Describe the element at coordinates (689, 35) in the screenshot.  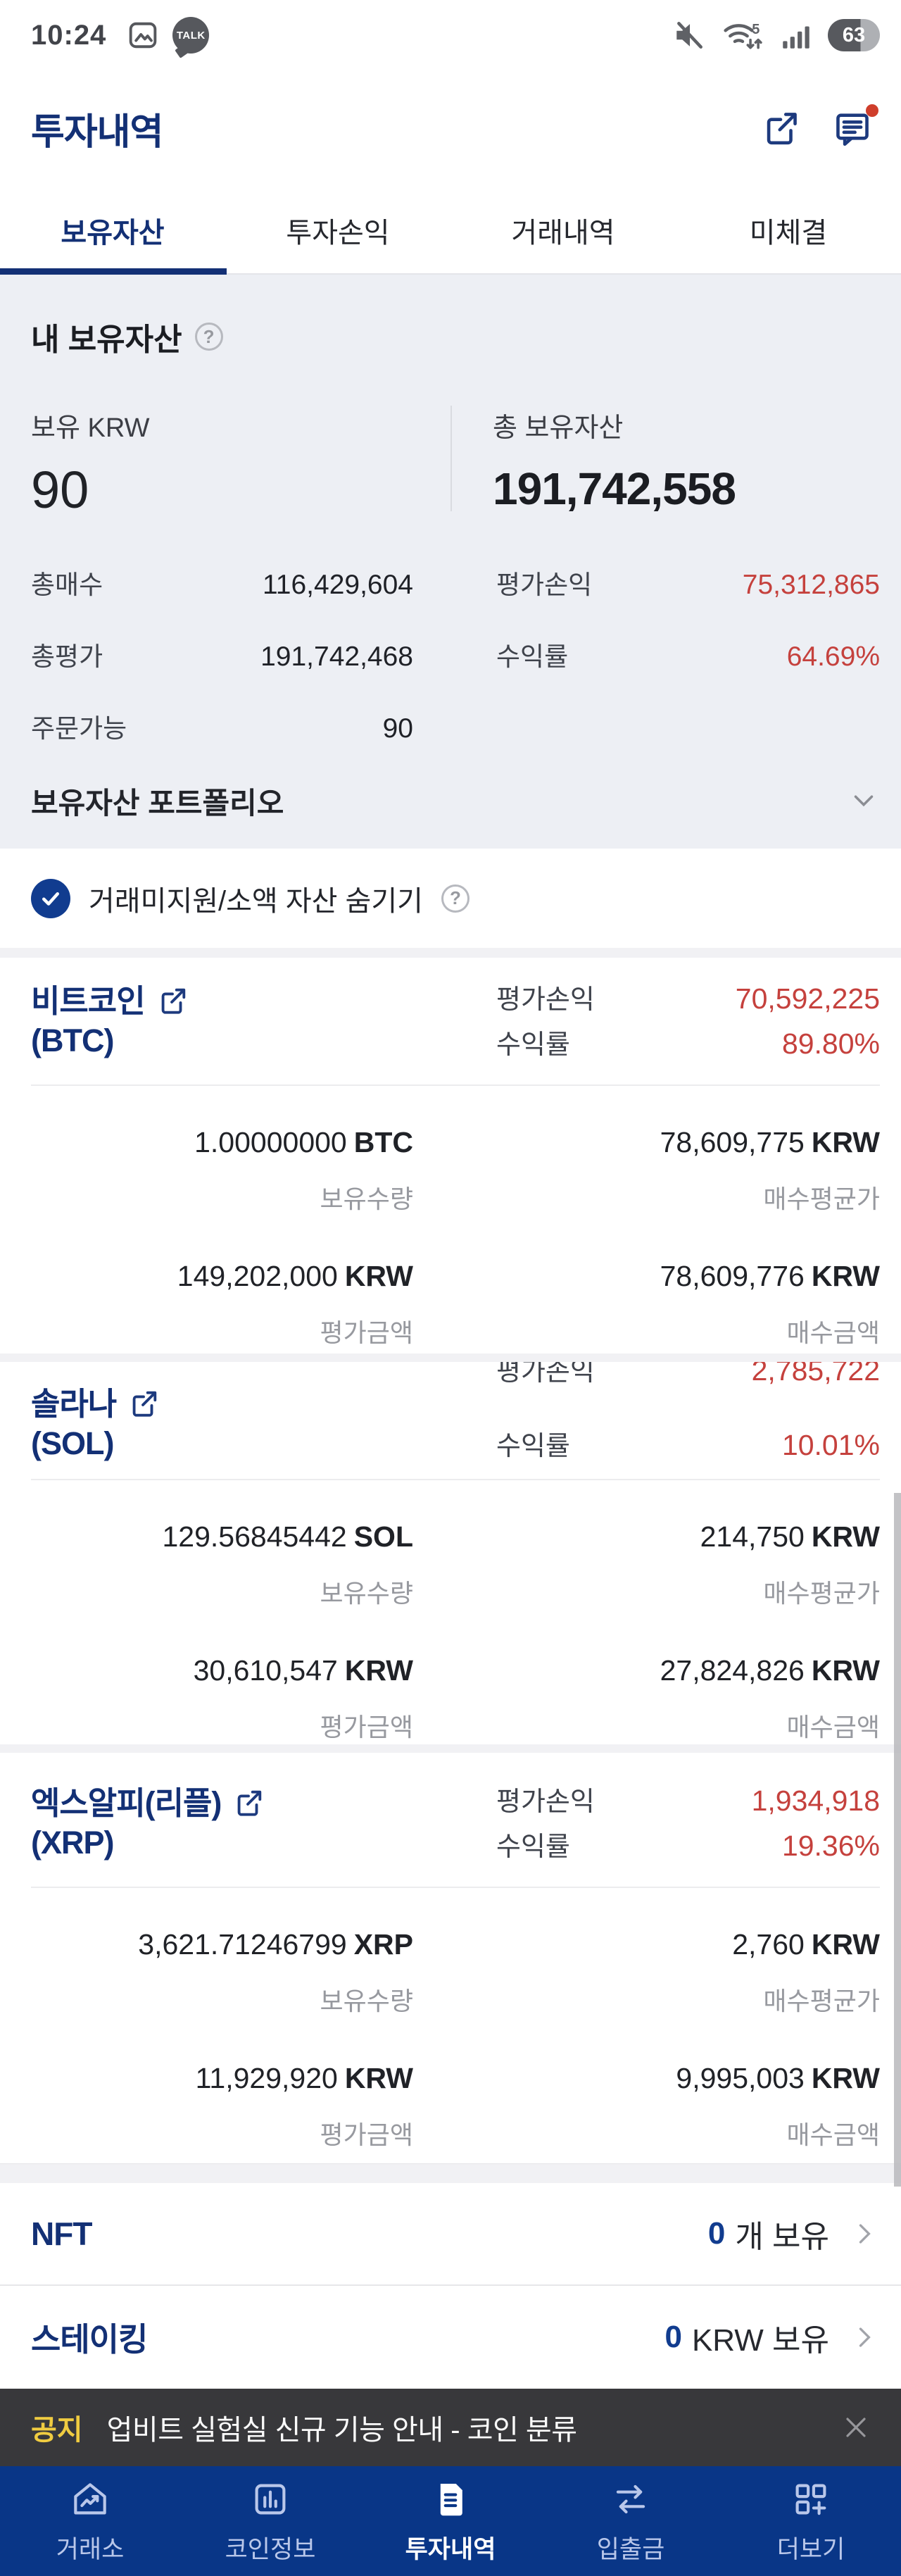
I see `mute-icon` at that location.